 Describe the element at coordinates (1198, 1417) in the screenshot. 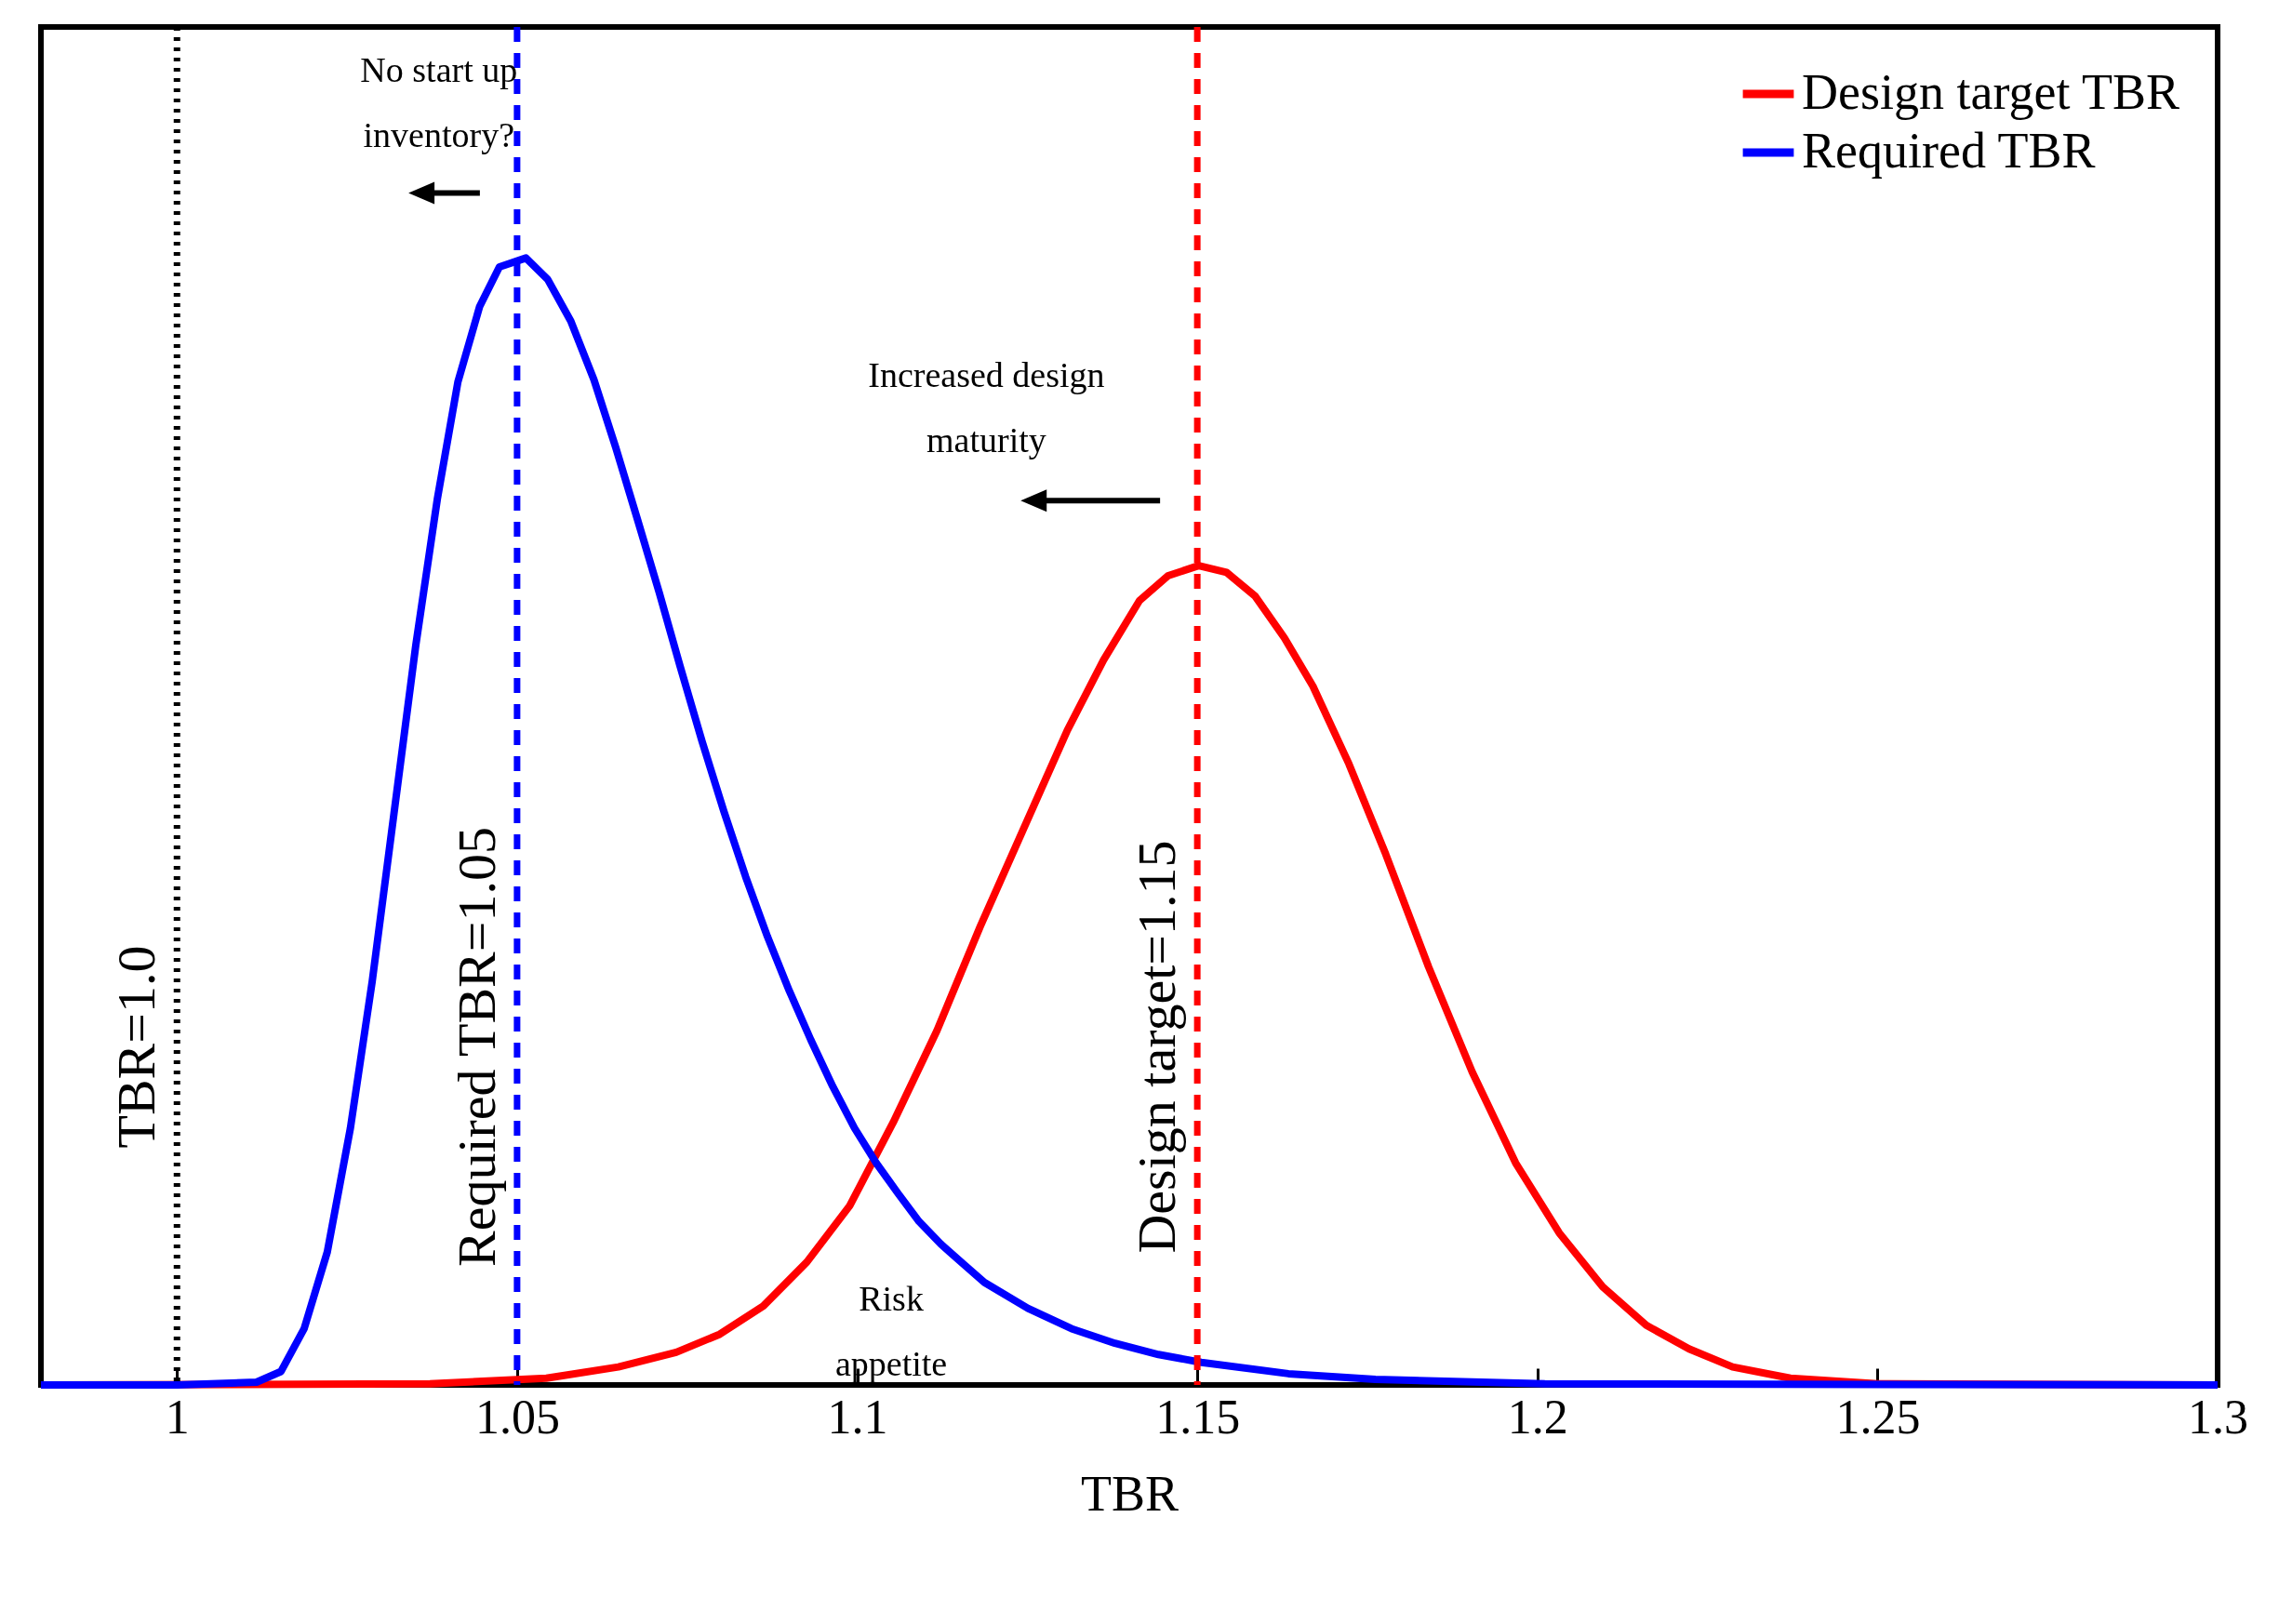

I see `x-tick-label: 1.15` at that location.